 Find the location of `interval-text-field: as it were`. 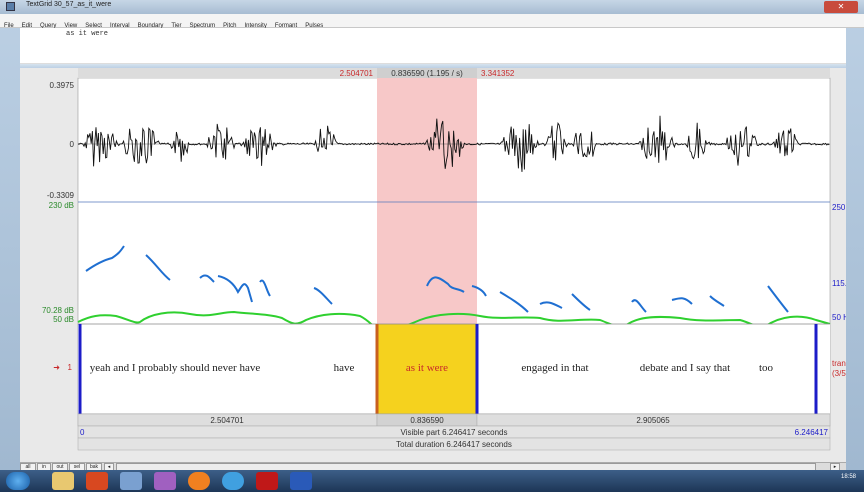

interval-text-field: as it were is located at coordinates (433, 46).